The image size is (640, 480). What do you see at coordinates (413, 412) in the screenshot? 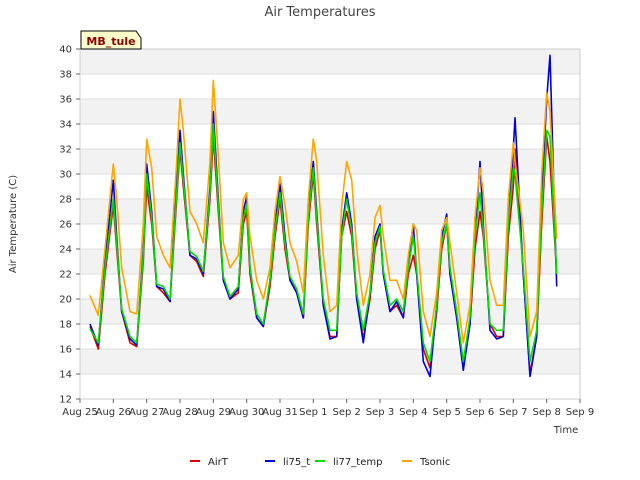
I see `x-tick-label: Sep 4` at bounding box center [413, 412].